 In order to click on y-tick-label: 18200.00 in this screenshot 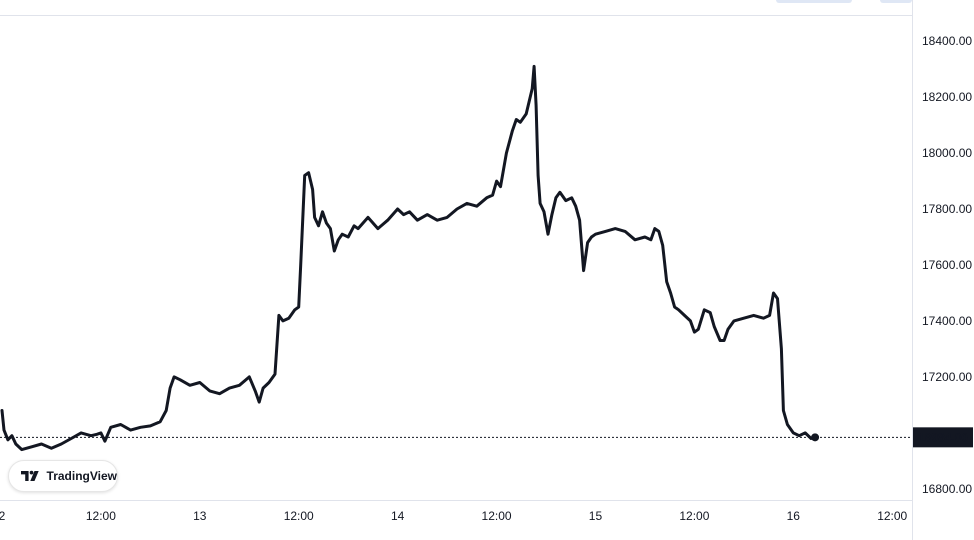, I will do `click(947, 97)`.